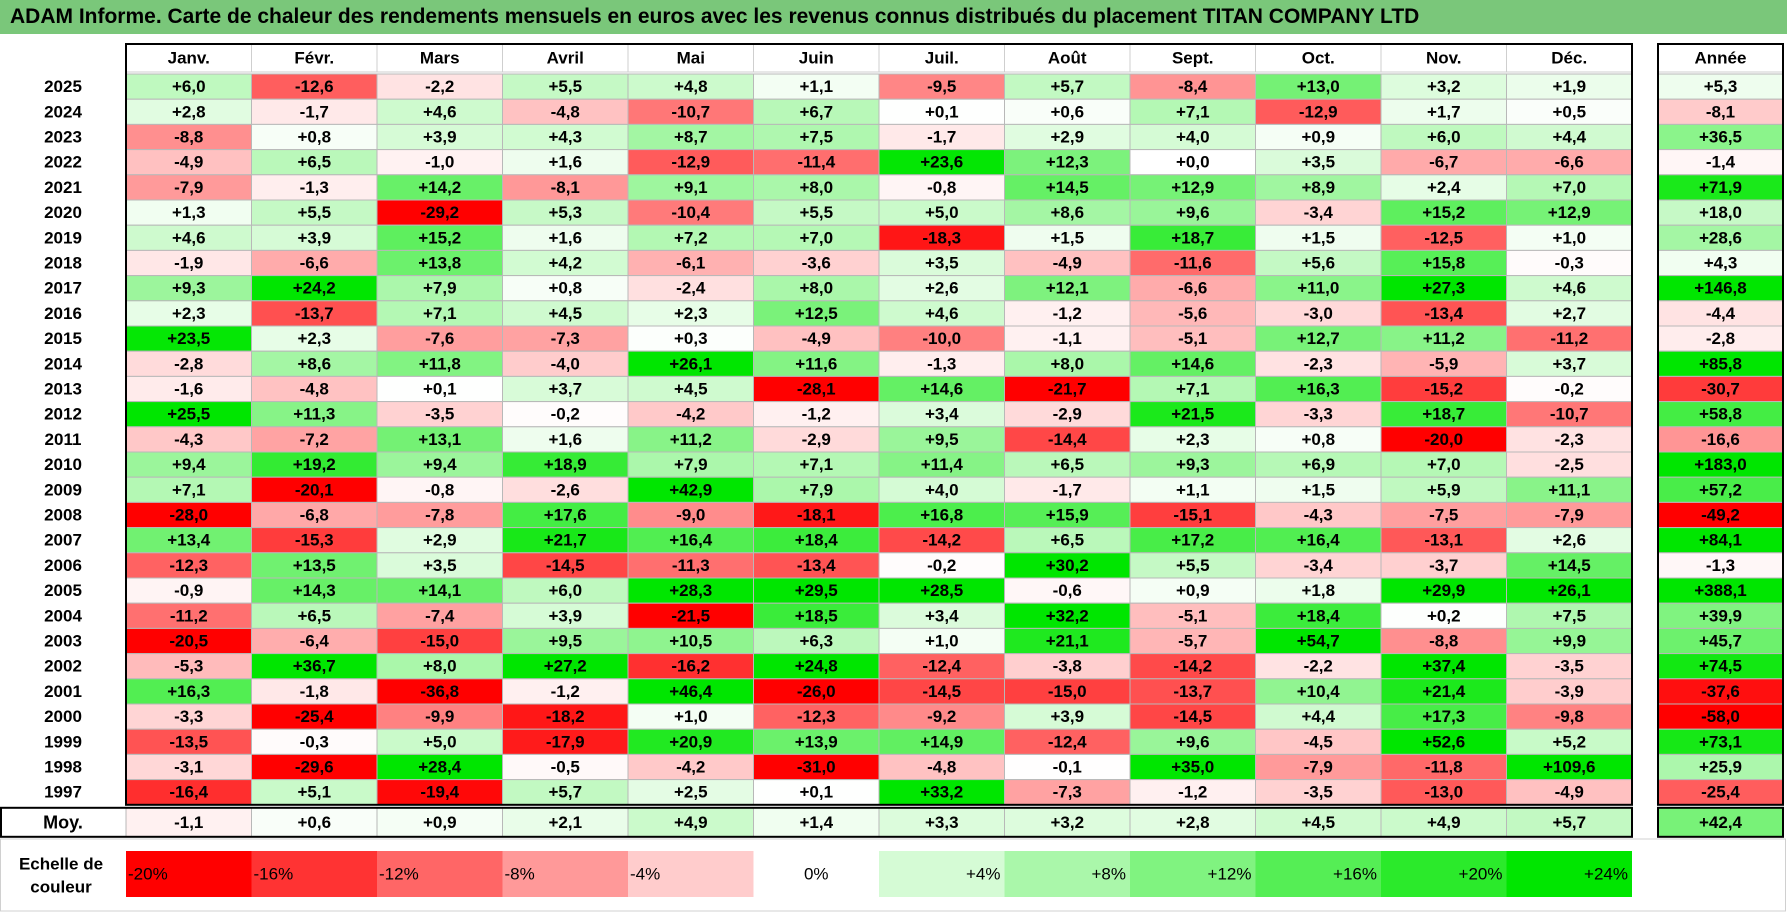  What do you see at coordinates (816, 489) in the screenshot?
I see `cell-value: +7,9` at bounding box center [816, 489].